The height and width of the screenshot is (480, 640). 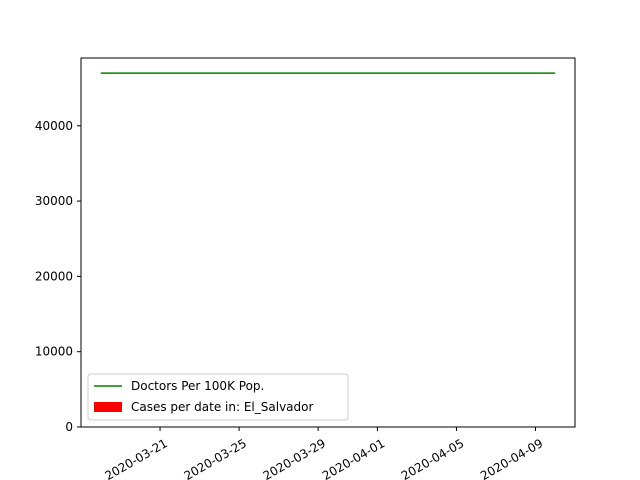 I want to click on x-tick-label: 2020-03-29, so click(x=294, y=458).